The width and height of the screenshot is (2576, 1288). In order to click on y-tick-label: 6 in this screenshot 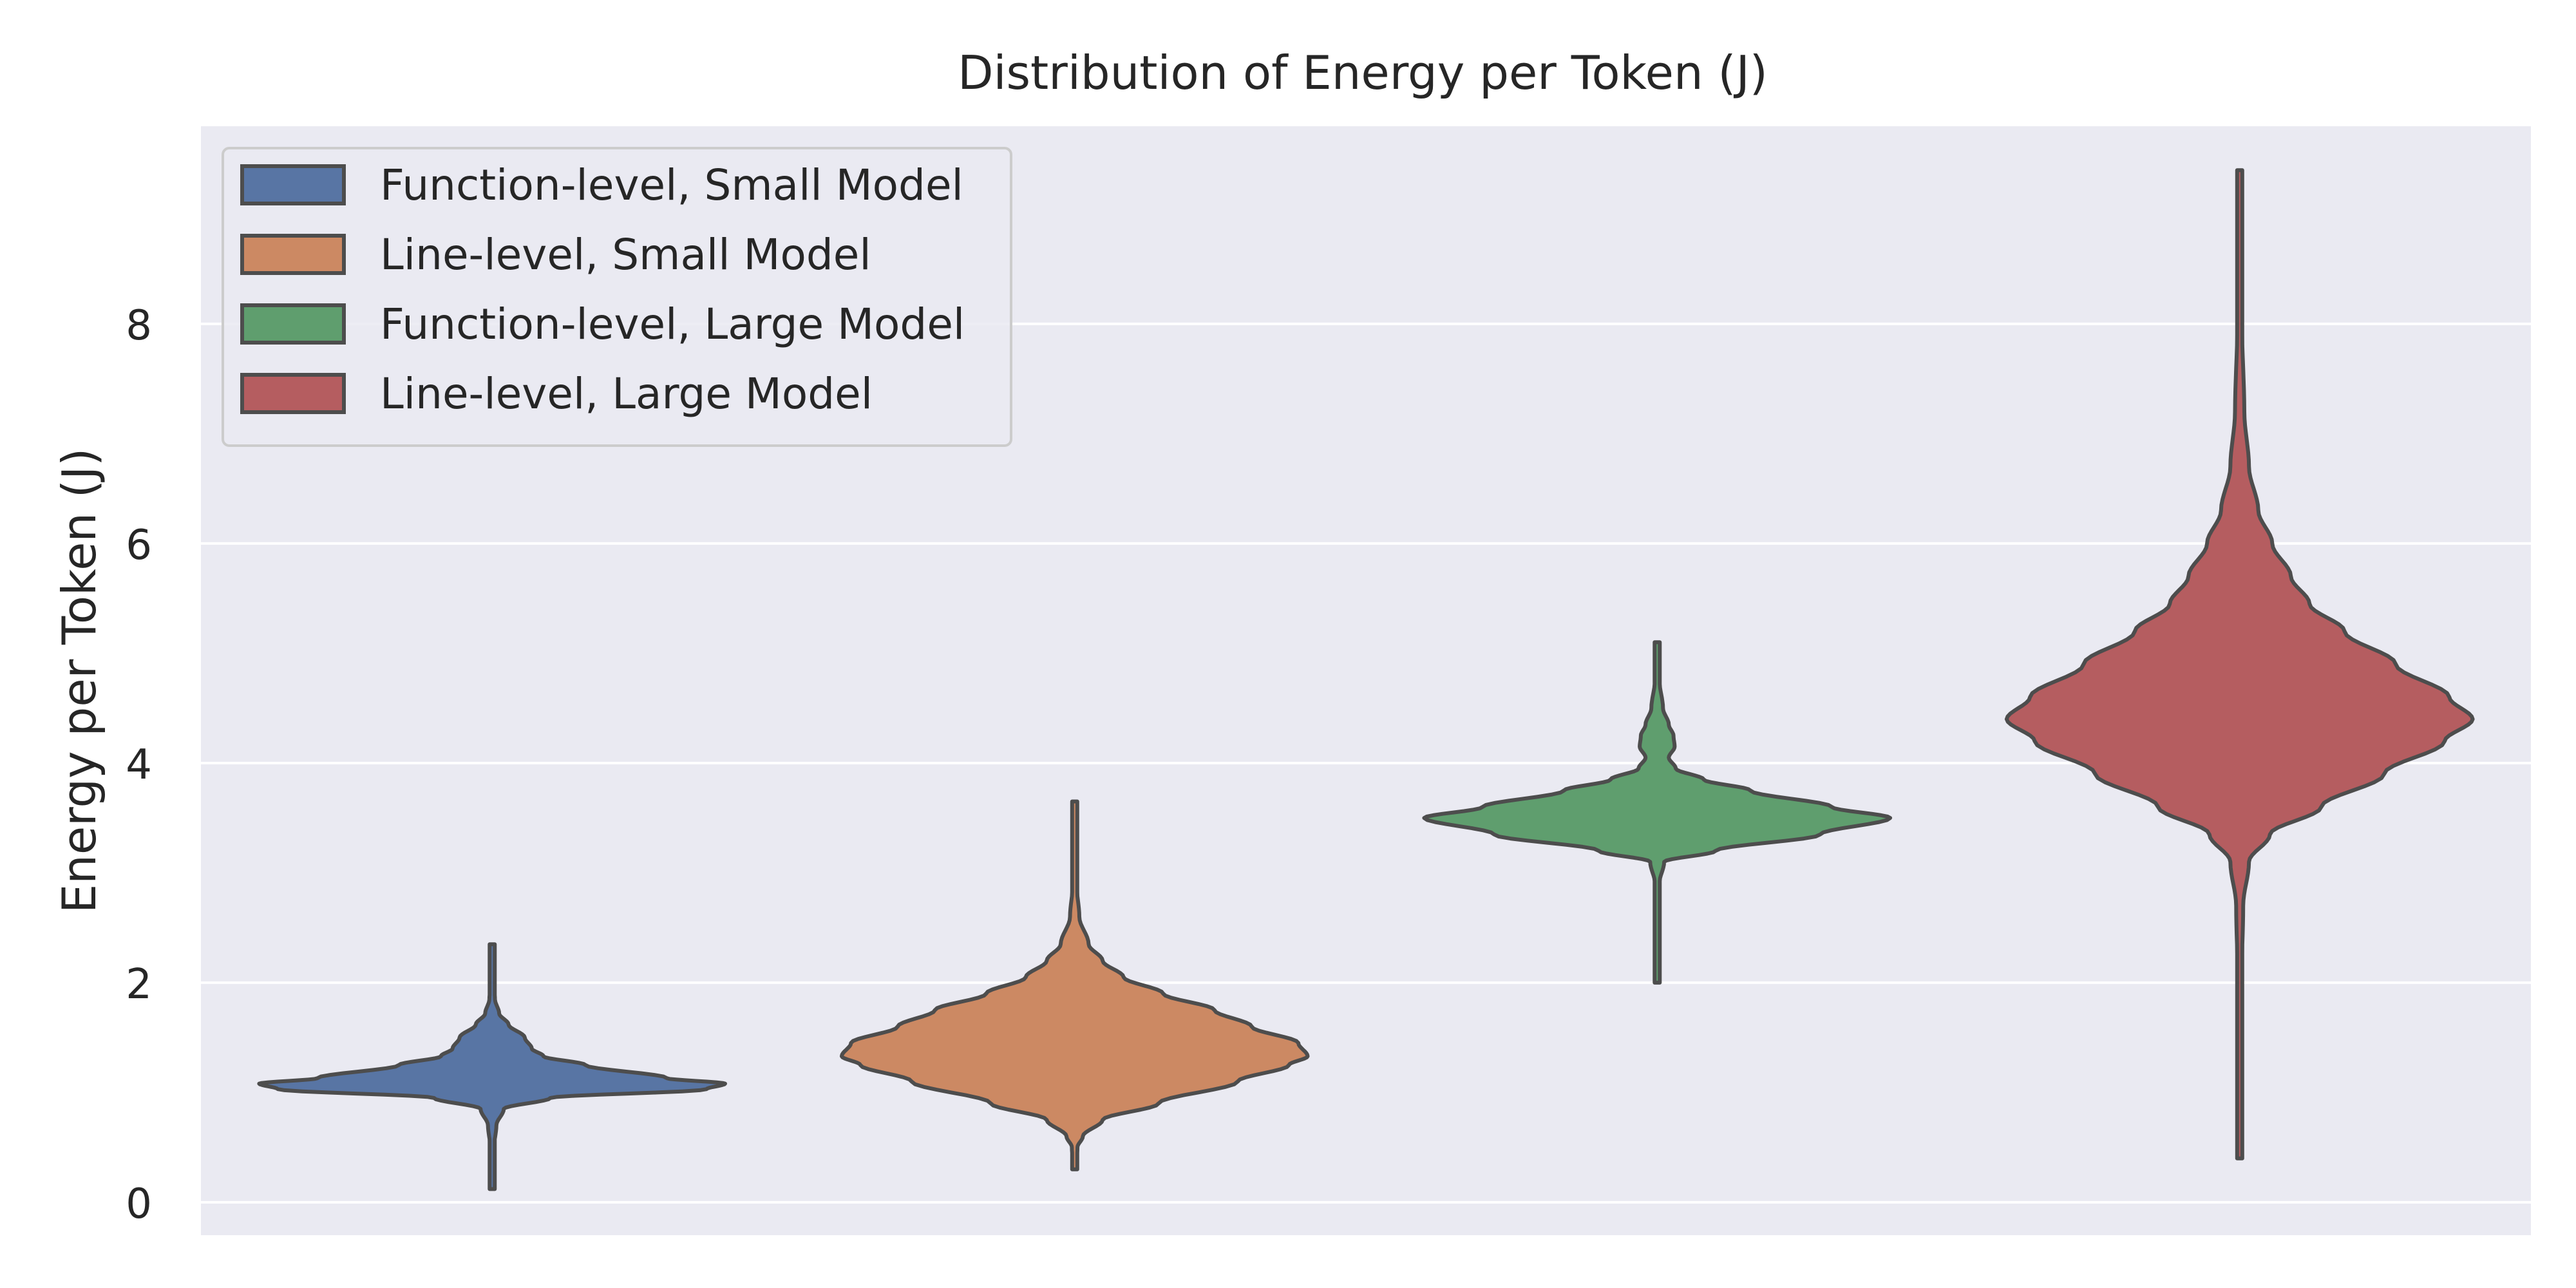, I will do `click(139, 545)`.